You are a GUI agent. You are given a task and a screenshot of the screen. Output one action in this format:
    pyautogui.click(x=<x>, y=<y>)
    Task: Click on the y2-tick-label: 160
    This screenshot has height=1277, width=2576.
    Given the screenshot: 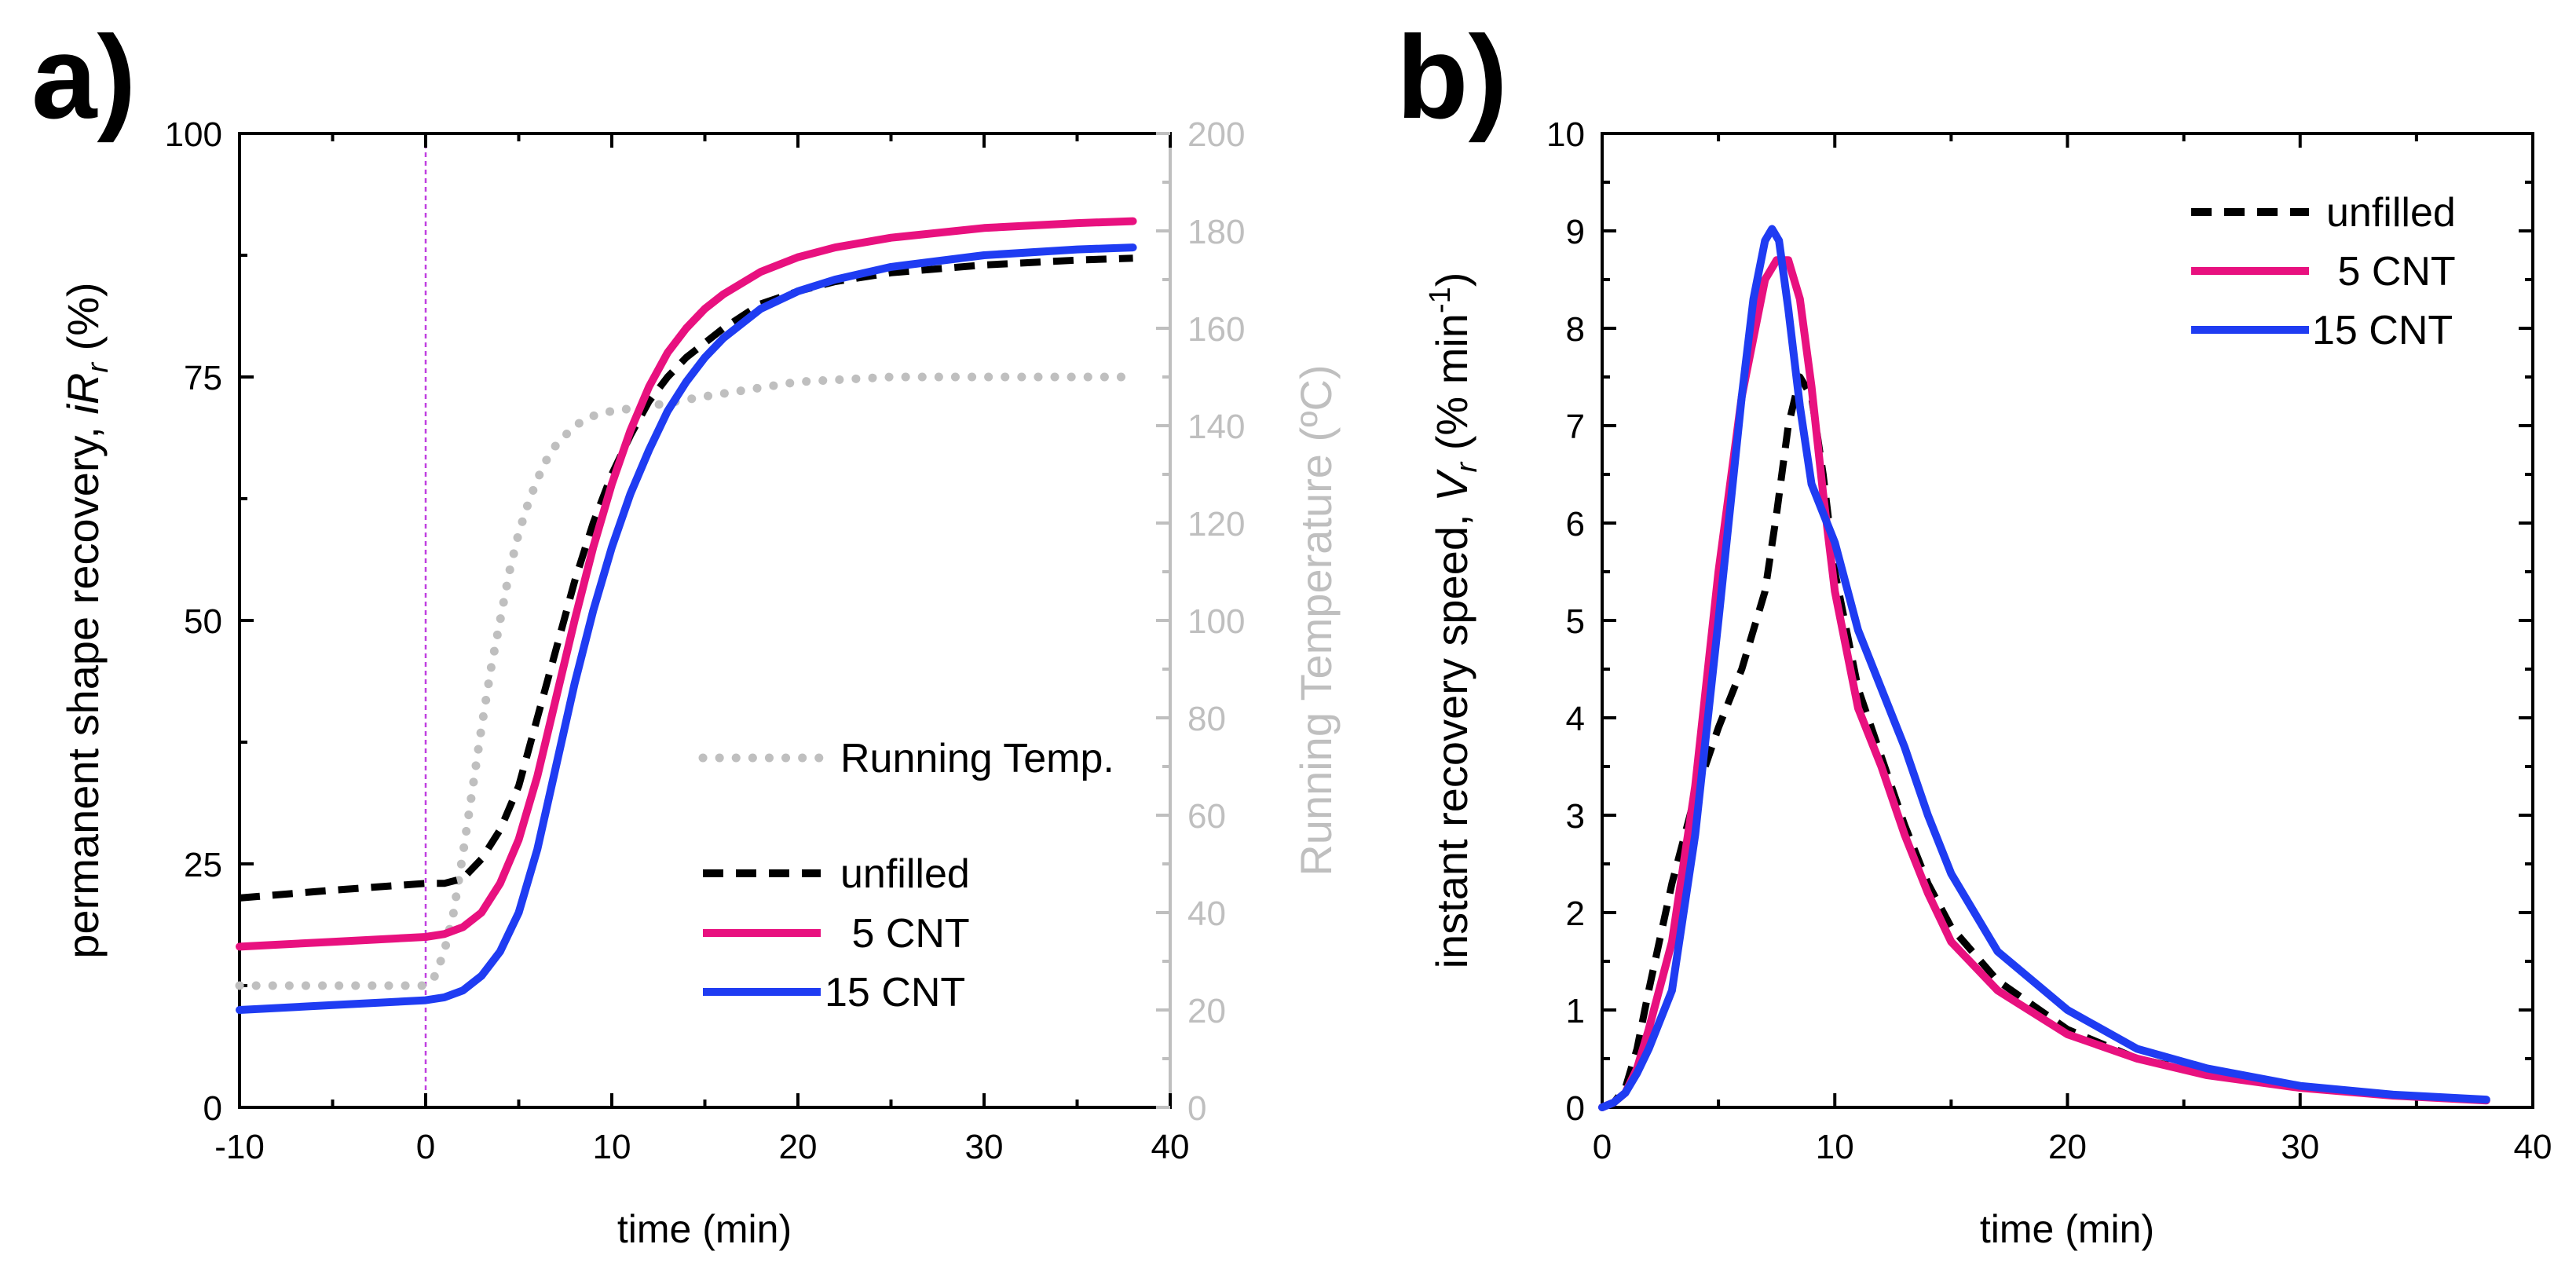 What is the action you would take?
    pyautogui.click(x=1216, y=329)
    